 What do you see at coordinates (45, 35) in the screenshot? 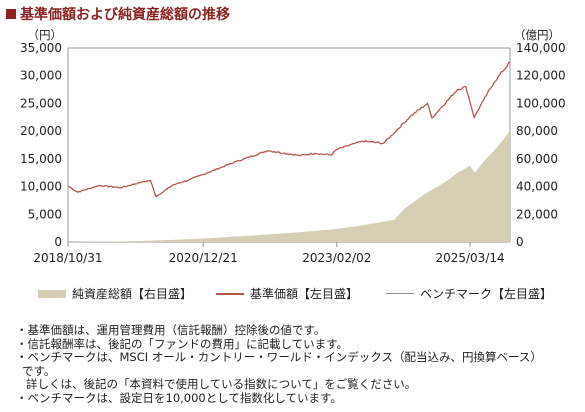
I see `left-axis-unit: （円）` at bounding box center [45, 35].